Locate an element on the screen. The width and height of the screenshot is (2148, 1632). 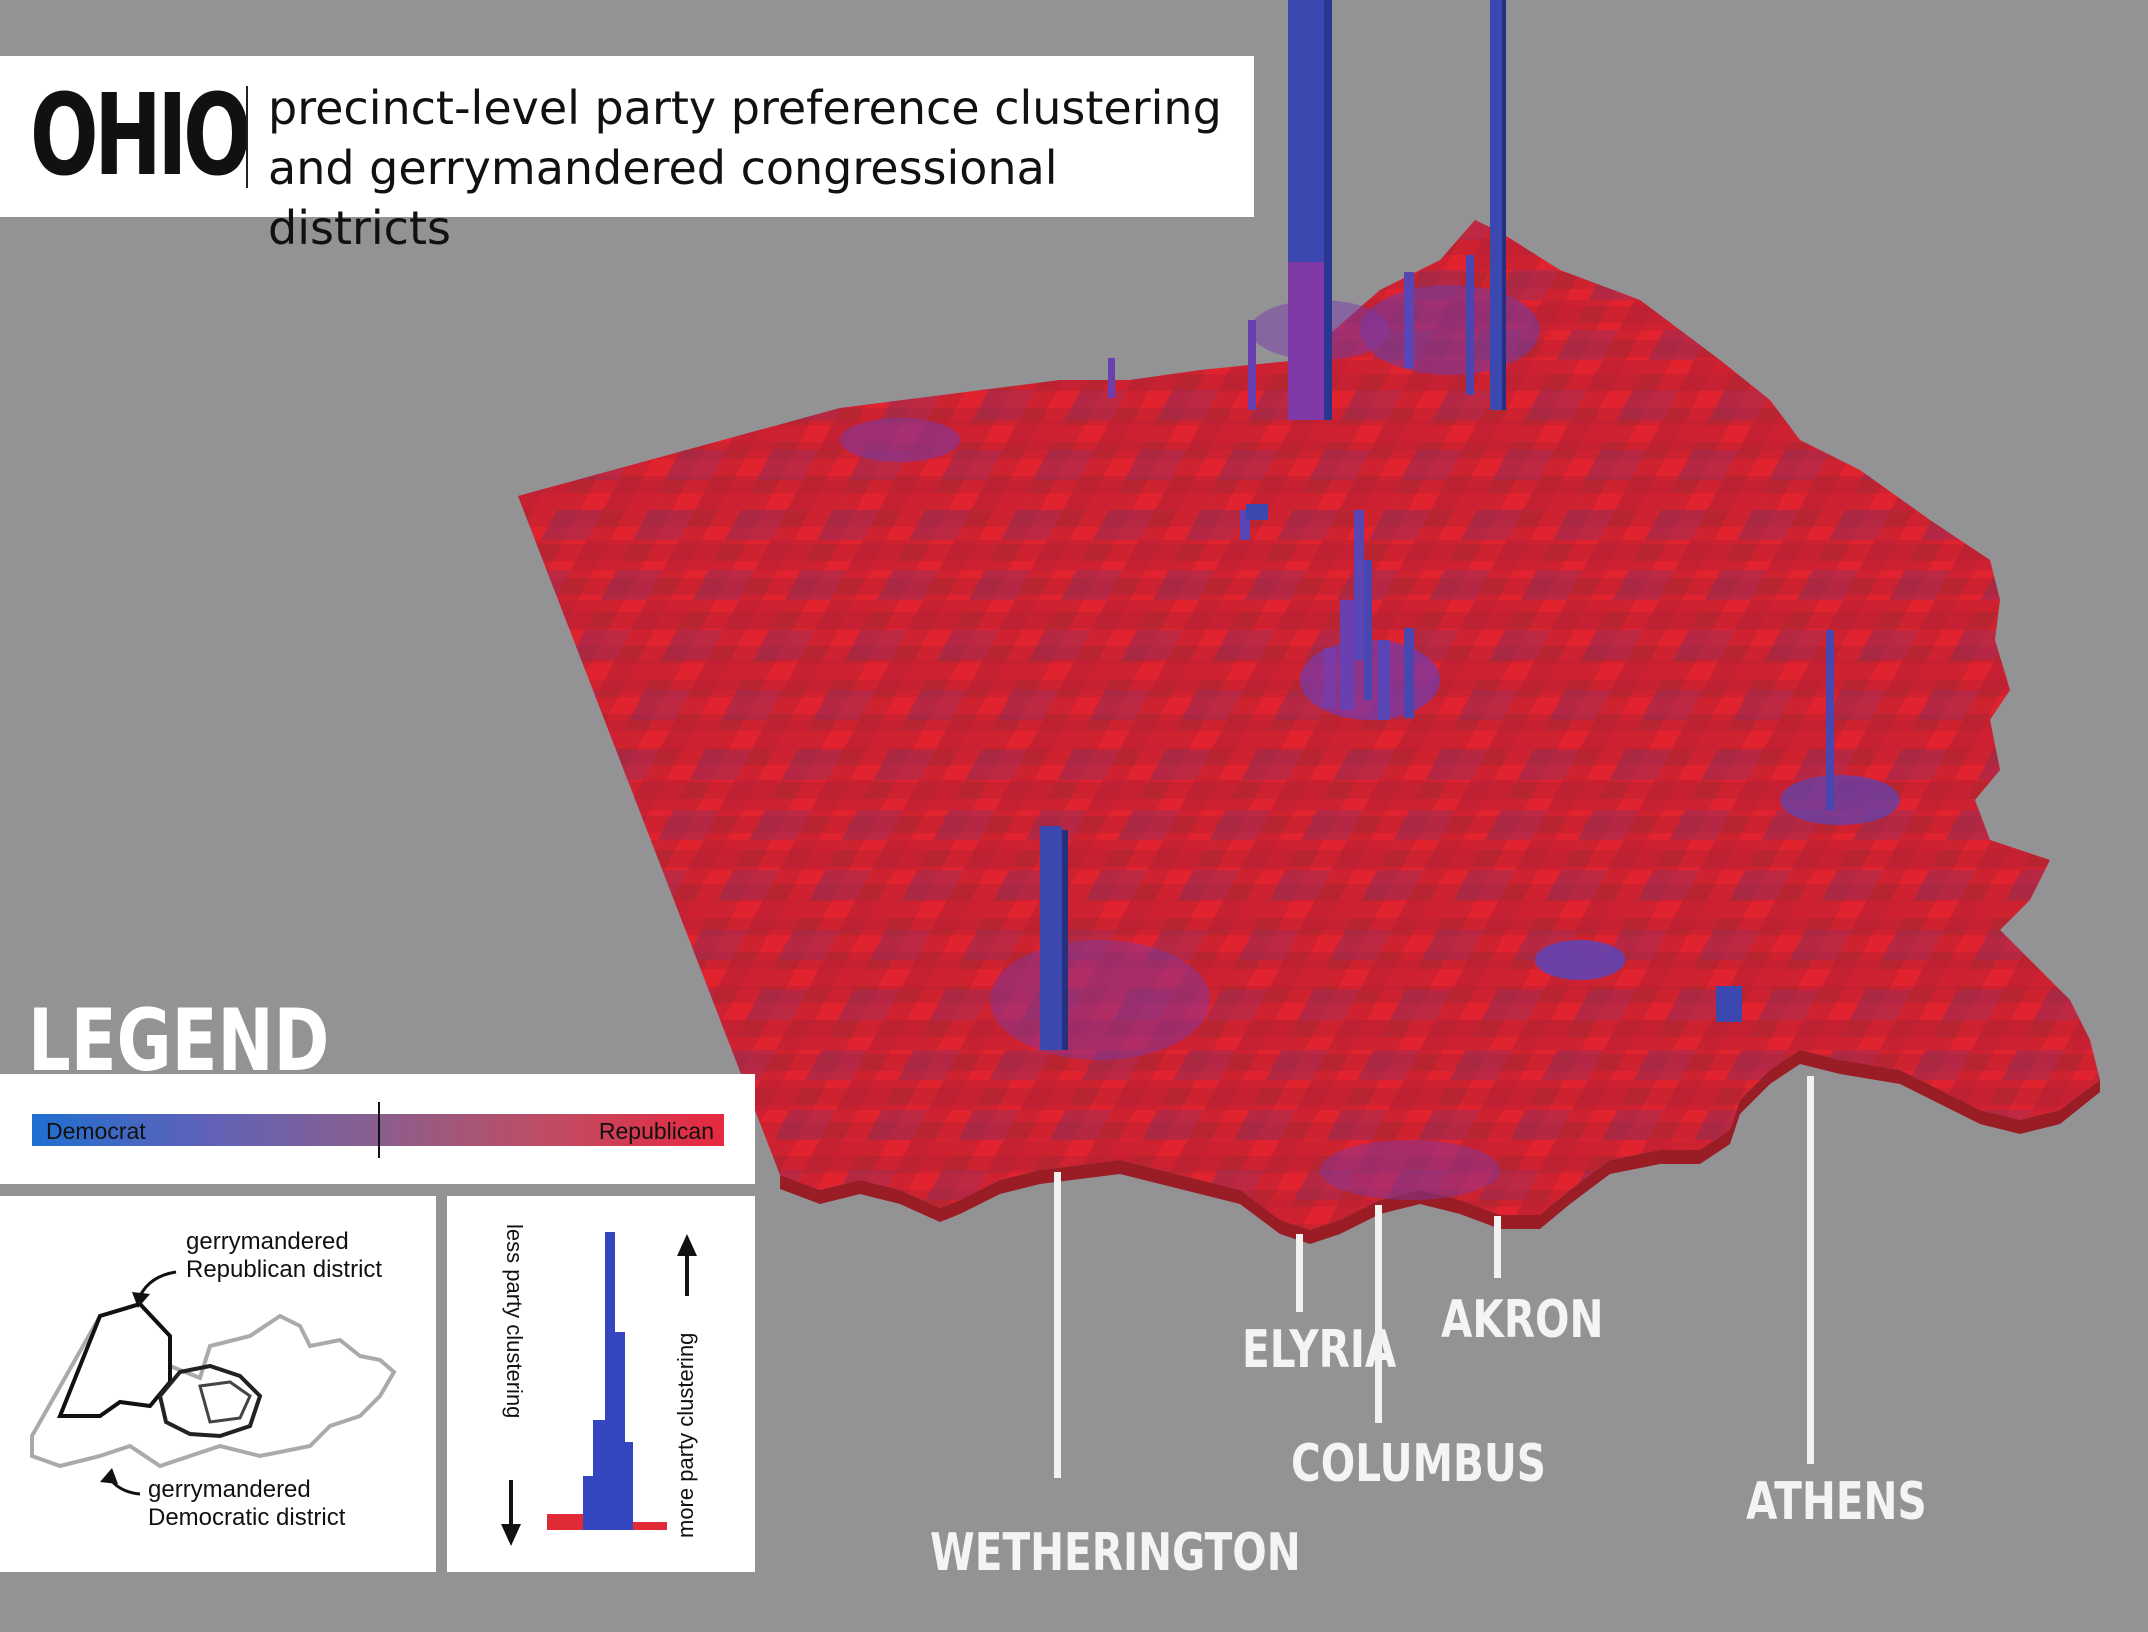
clustering-scale-diagram is located at coordinates (599, 1389).